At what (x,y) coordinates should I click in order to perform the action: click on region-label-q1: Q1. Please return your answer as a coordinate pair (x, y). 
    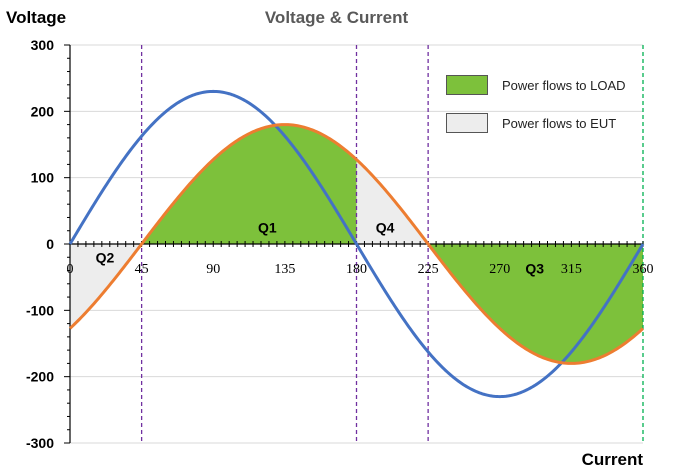
    Looking at the image, I should click on (267, 227).